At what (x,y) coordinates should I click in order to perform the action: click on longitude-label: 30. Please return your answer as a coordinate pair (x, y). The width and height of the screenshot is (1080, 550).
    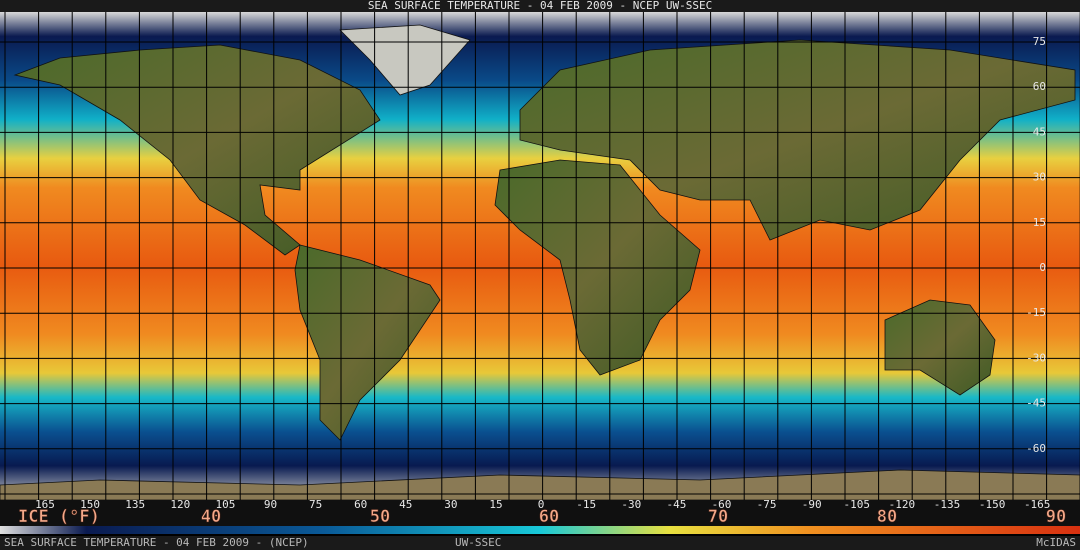
    Looking at the image, I should click on (450, 504).